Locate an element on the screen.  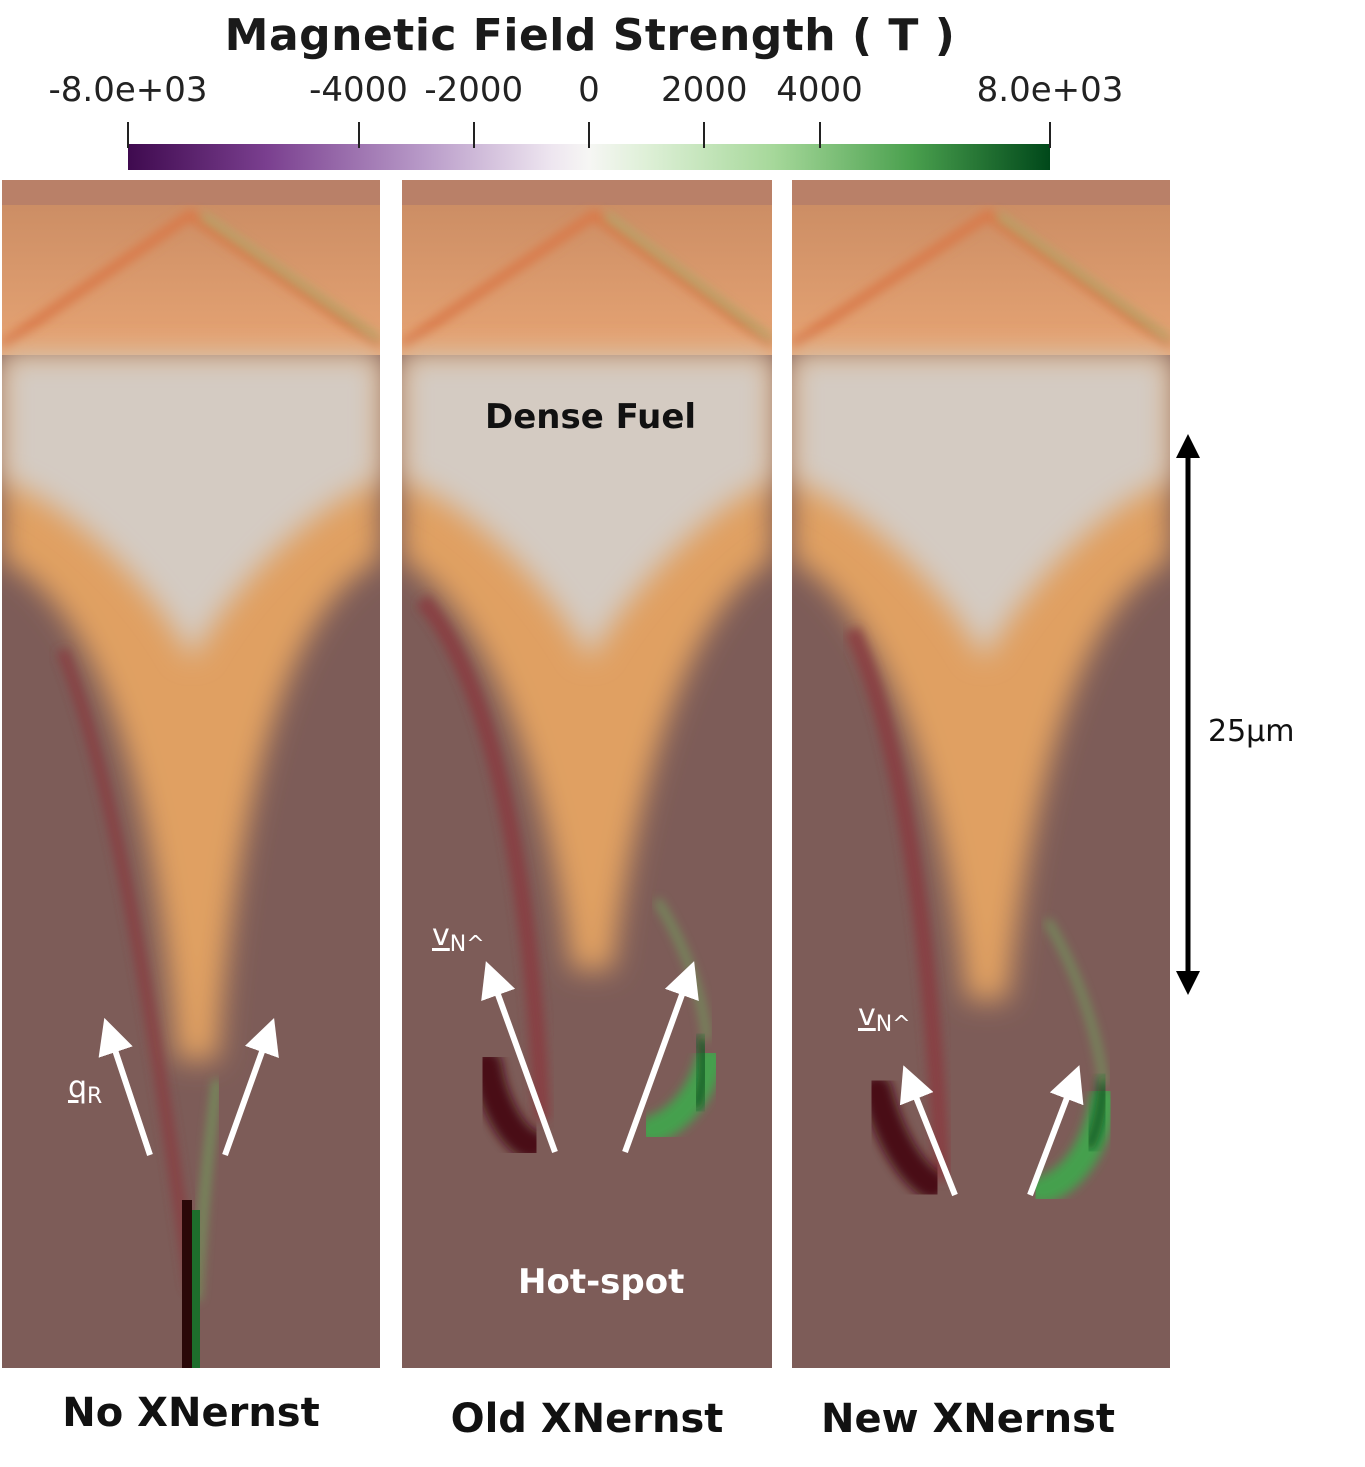
colorbar-tick-label: -4000 is located at coordinates (358, 90).